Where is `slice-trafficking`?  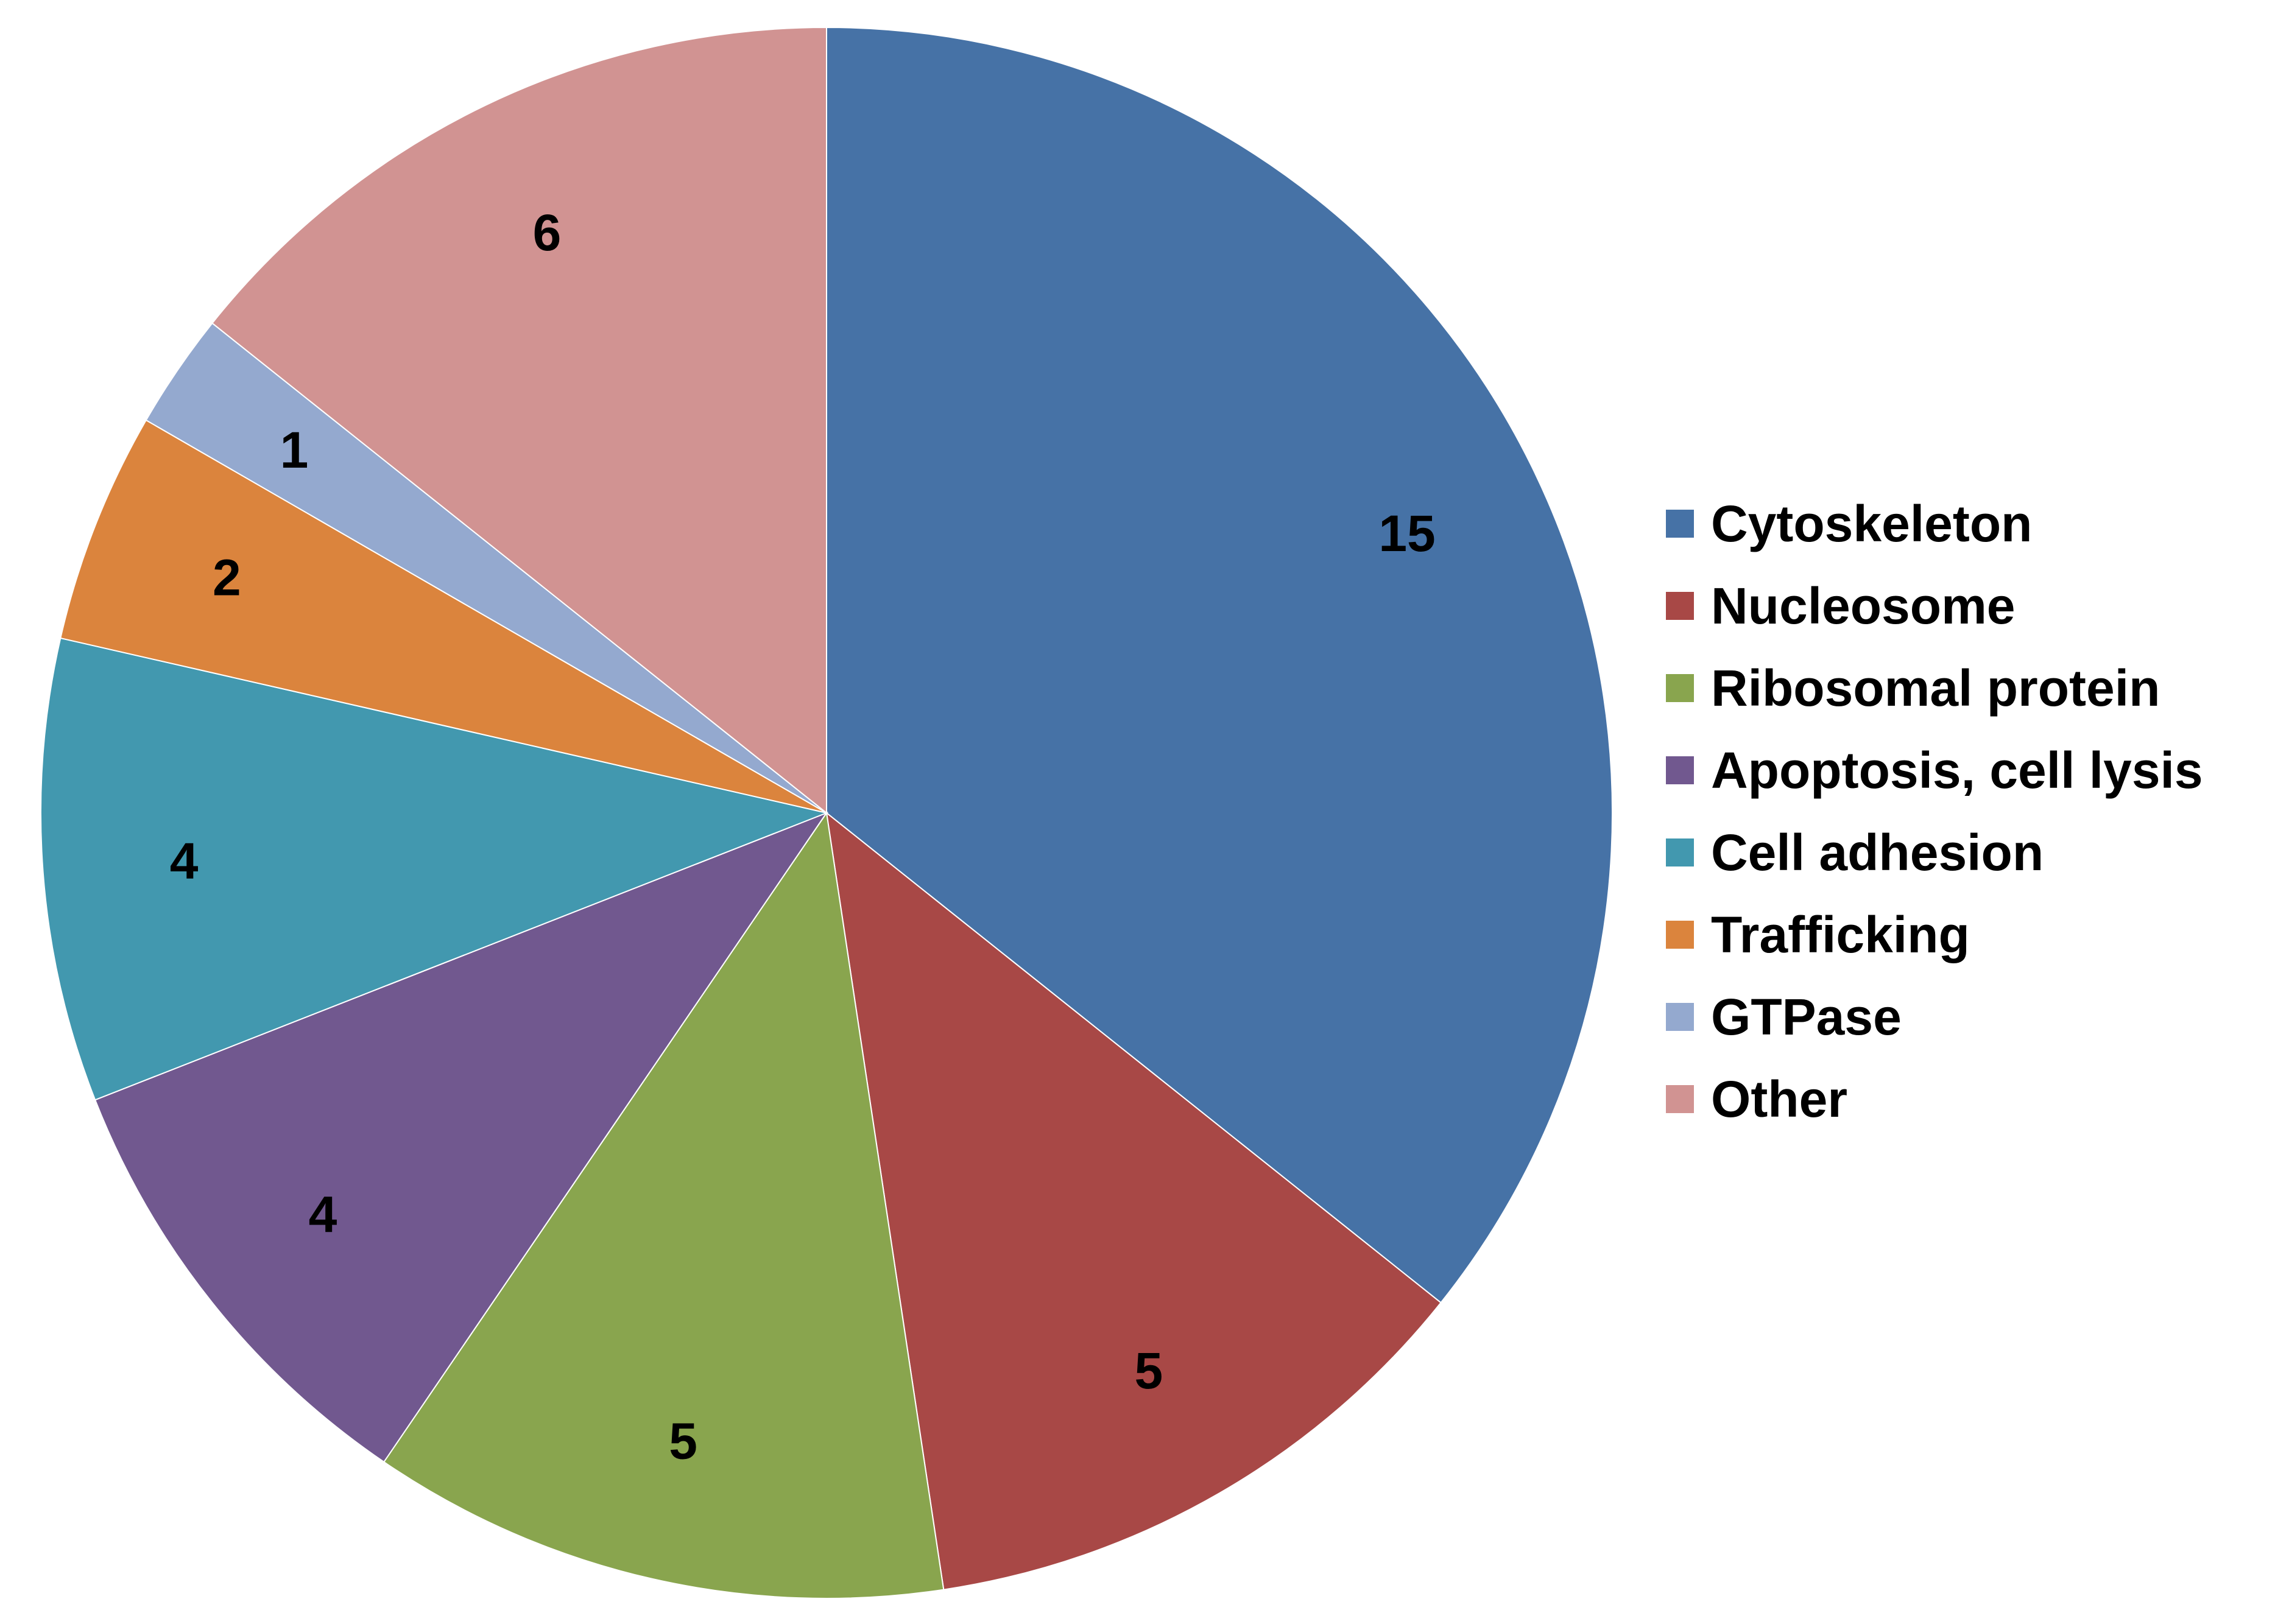
slice-trafficking is located at coordinates (443, 616).